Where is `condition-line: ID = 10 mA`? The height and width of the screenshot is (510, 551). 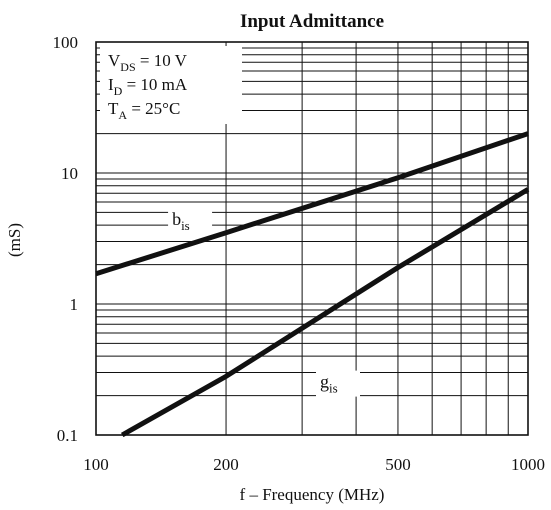
condition-line: ID = 10 mA is located at coordinates (148, 86).